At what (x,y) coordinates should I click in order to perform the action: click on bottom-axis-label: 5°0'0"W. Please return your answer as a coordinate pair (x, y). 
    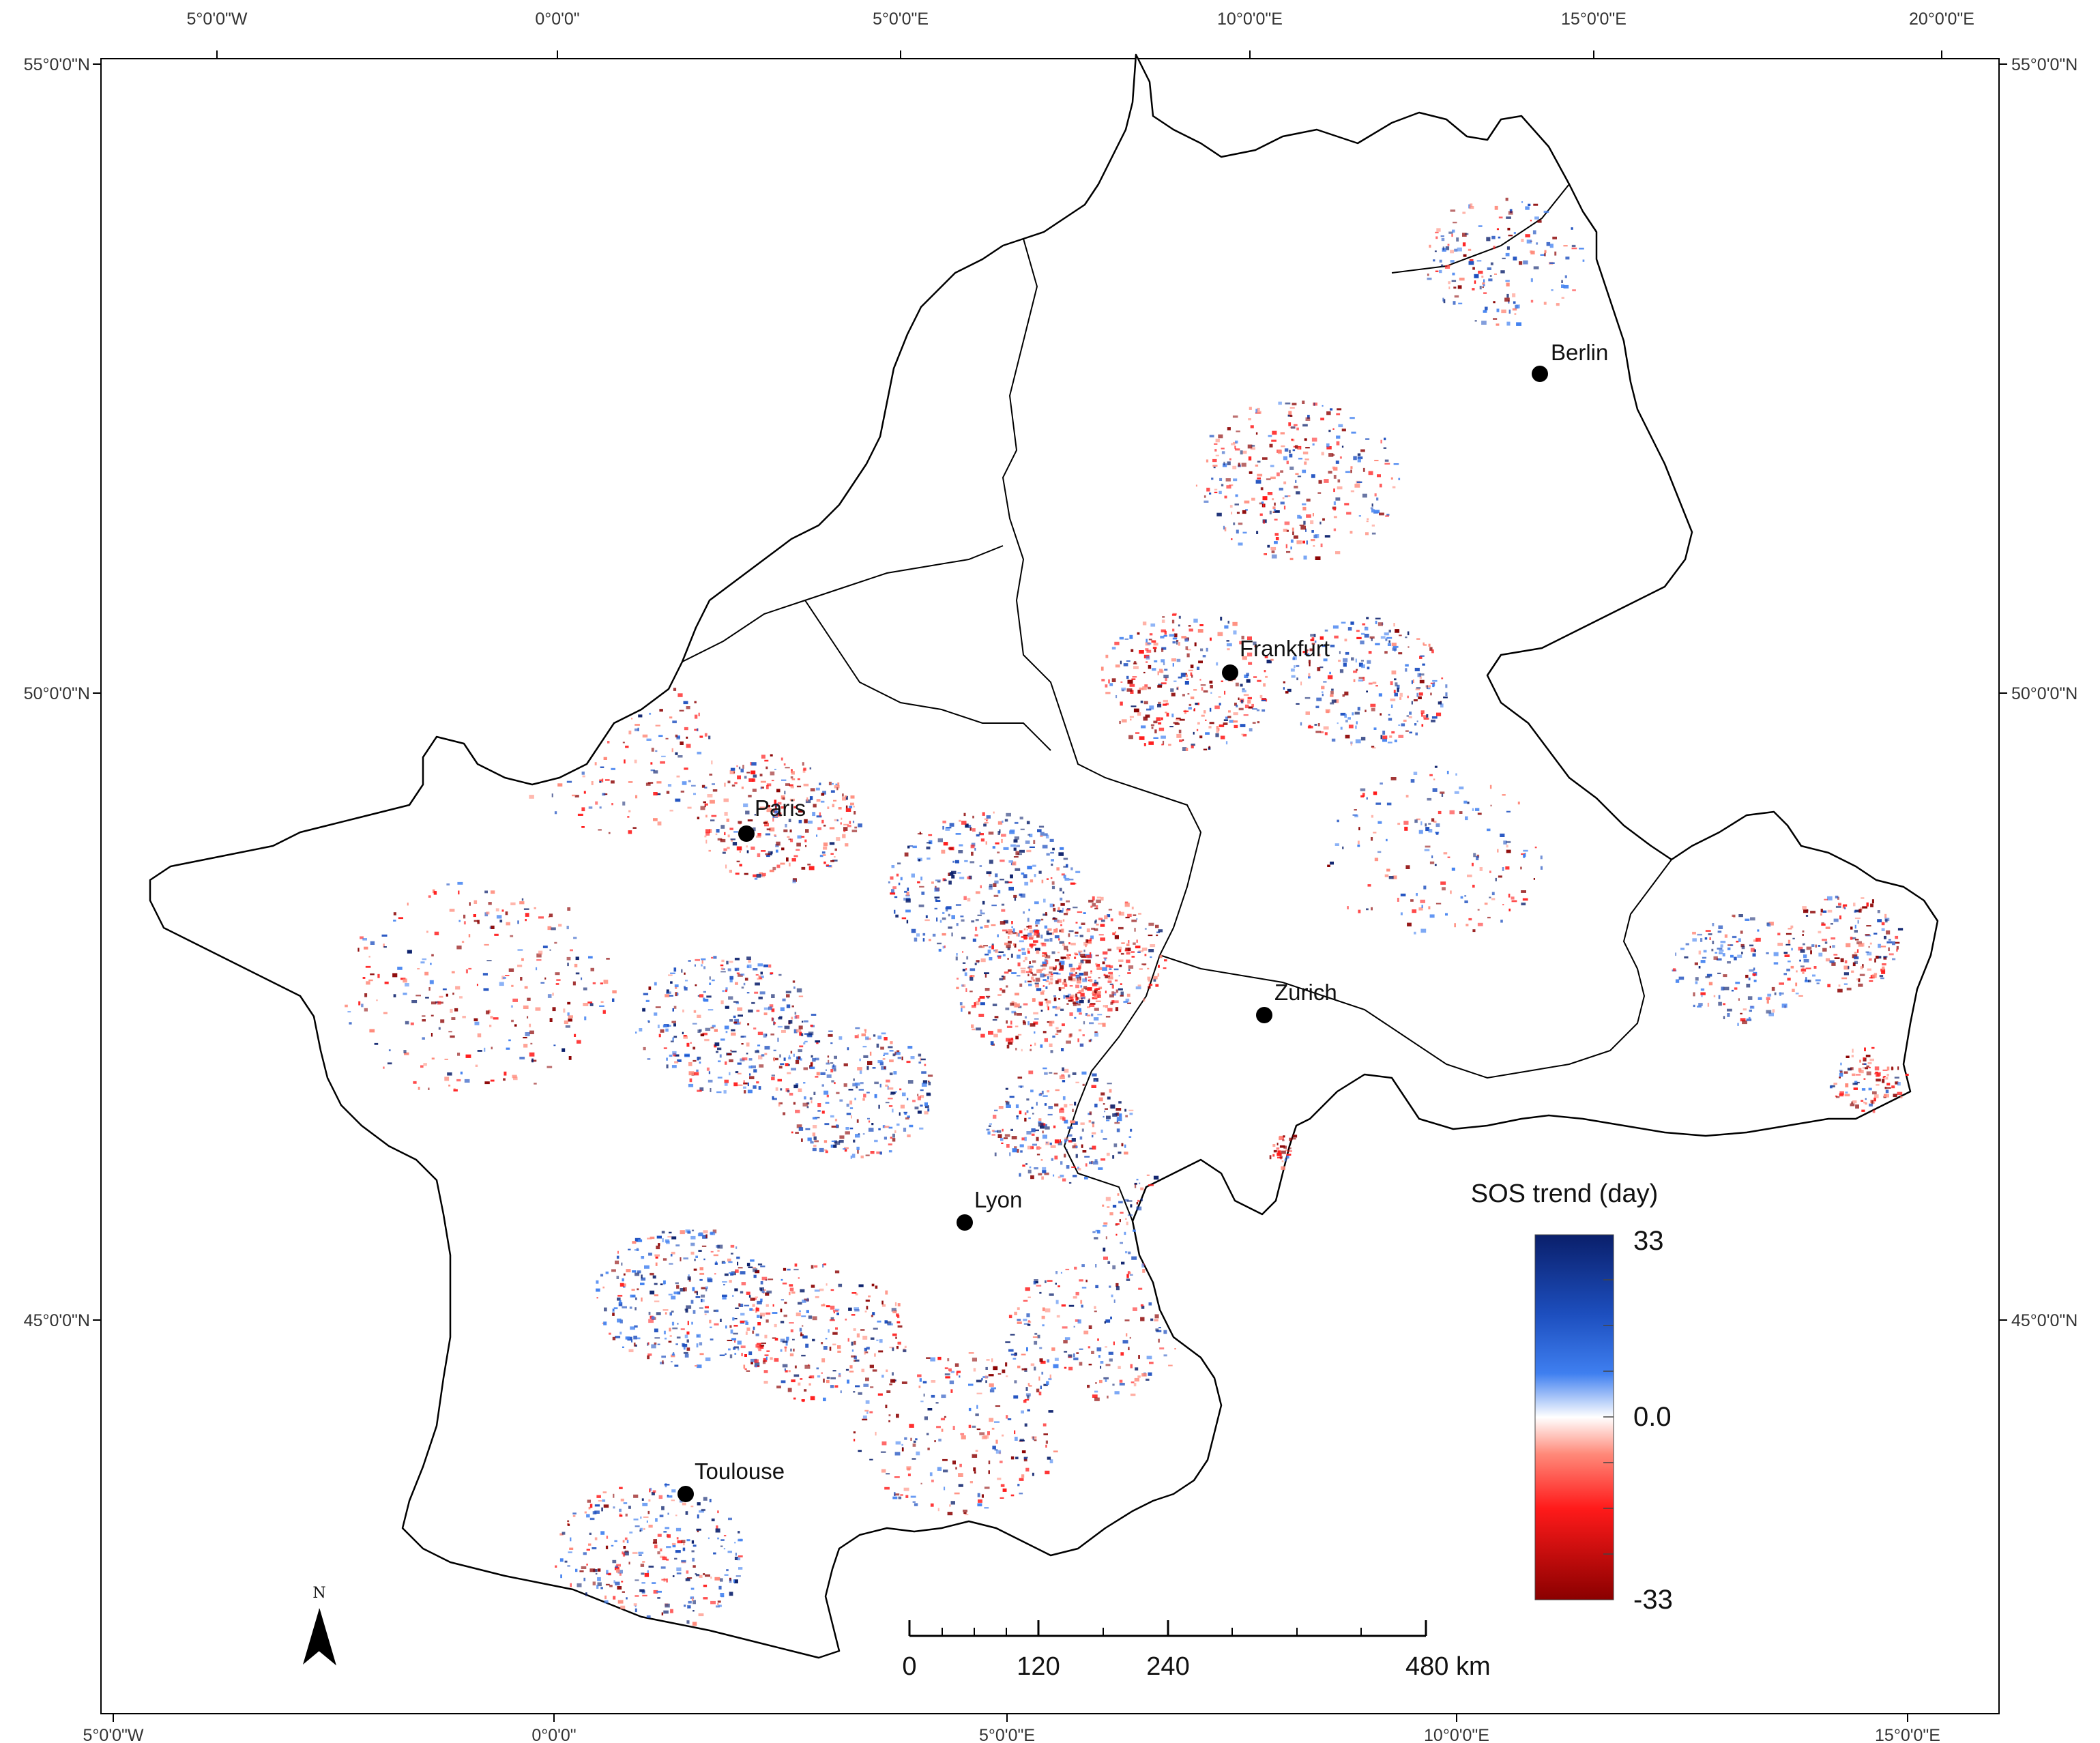
    Looking at the image, I should click on (113, 1734).